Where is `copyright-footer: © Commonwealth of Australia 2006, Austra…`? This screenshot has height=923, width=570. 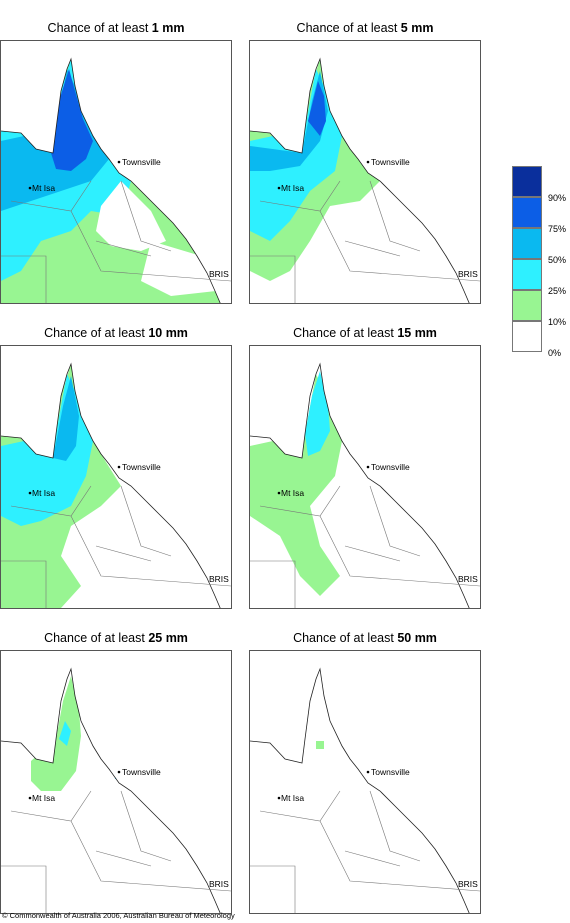 copyright-footer: © Commonwealth of Australia 2006, Austra… is located at coordinates (118, 915).